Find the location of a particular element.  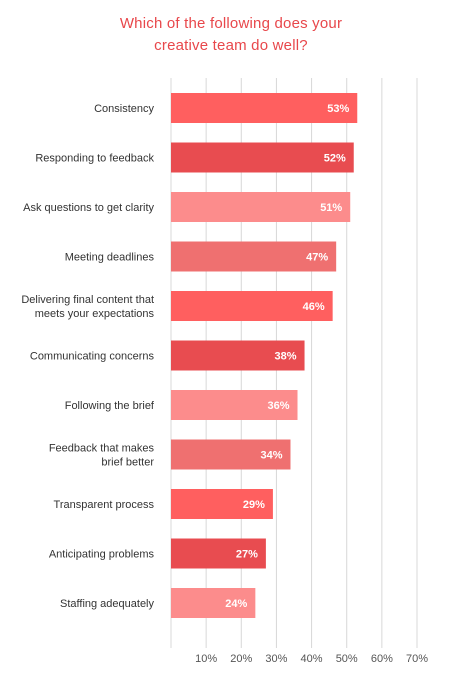

category-label-9: Transparent process is located at coordinates (104, 505).